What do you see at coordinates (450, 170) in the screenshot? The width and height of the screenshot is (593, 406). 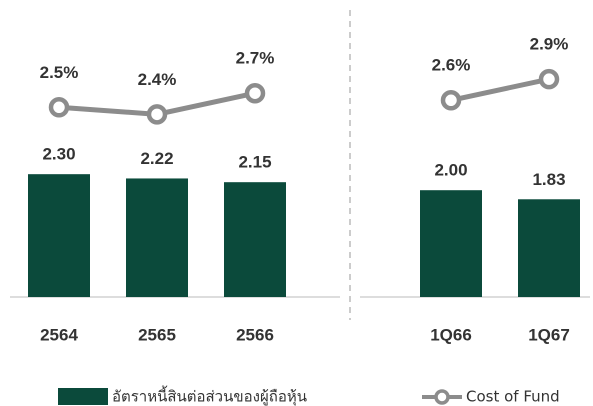 I see `data-label: 2.00` at bounding box center [450, 170].